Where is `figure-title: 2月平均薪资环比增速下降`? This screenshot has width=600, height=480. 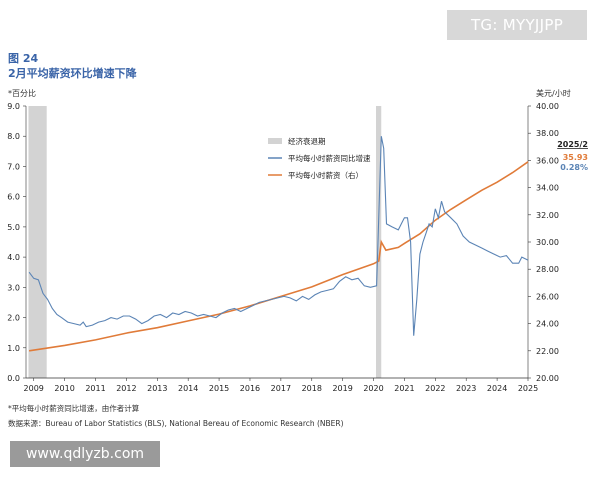
figure-title: 2月平均薪资环比增速下降 is located at coordinates (72, 73).